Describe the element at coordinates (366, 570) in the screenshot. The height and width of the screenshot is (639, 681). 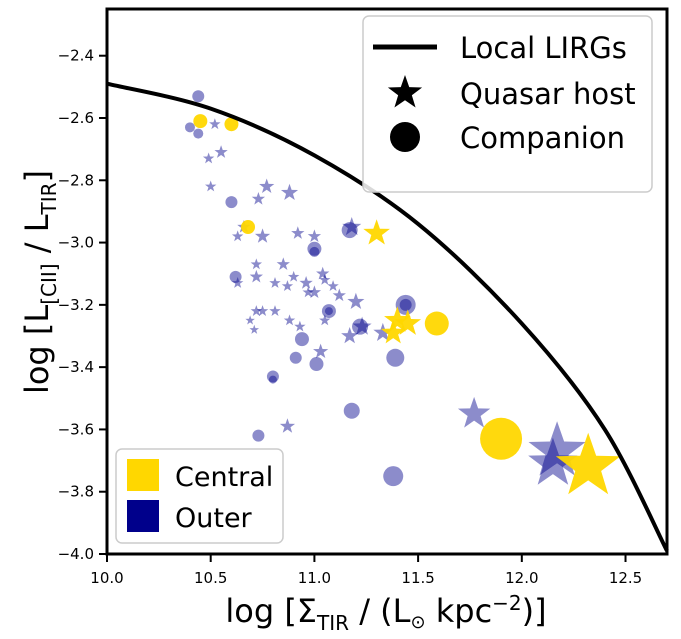
I see `x-axis-ticks: 10.0 10.5 11.0 11.5 12.0 12.5` at that location.